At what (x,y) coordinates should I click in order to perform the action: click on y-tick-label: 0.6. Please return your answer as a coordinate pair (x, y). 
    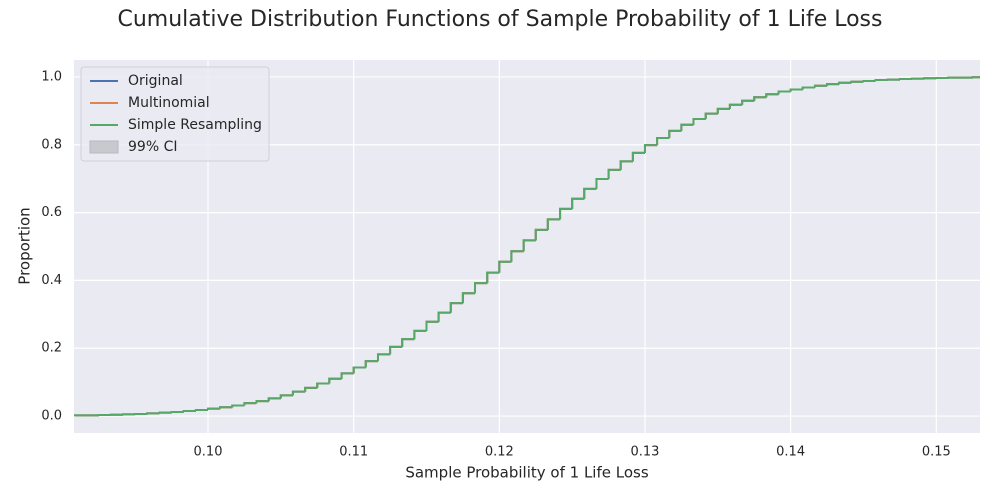
    Looking at the image, I should click on (51, 212).